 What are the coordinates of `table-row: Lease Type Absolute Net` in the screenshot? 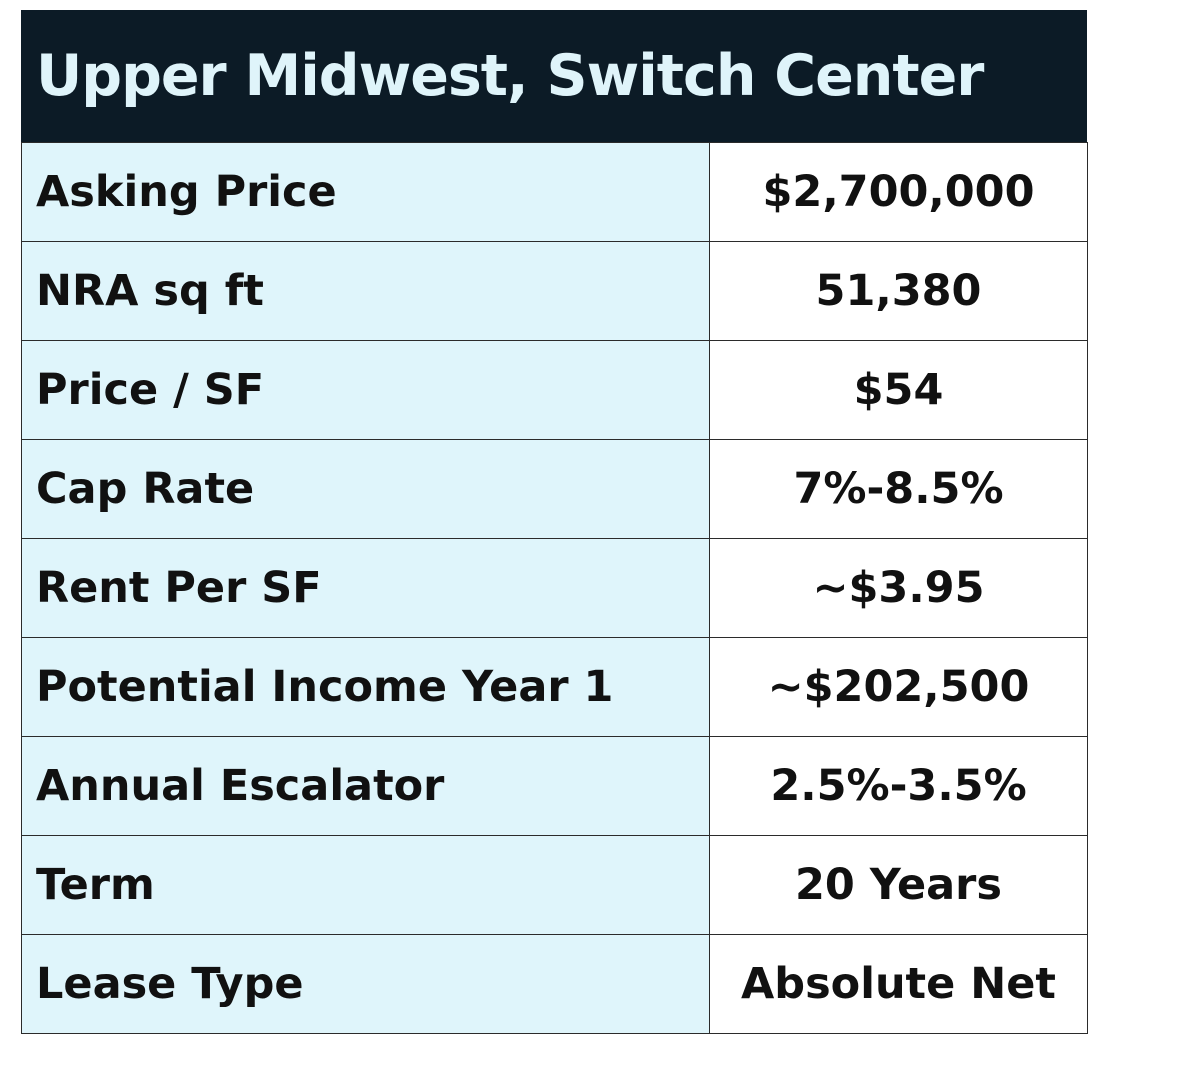 It's located at (554, 984).